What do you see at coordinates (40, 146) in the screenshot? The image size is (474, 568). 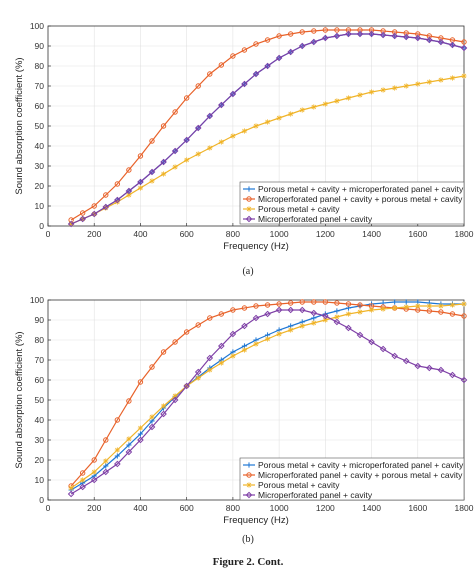 I see `y-tick-label: 40` at bounding box center [40, 146].